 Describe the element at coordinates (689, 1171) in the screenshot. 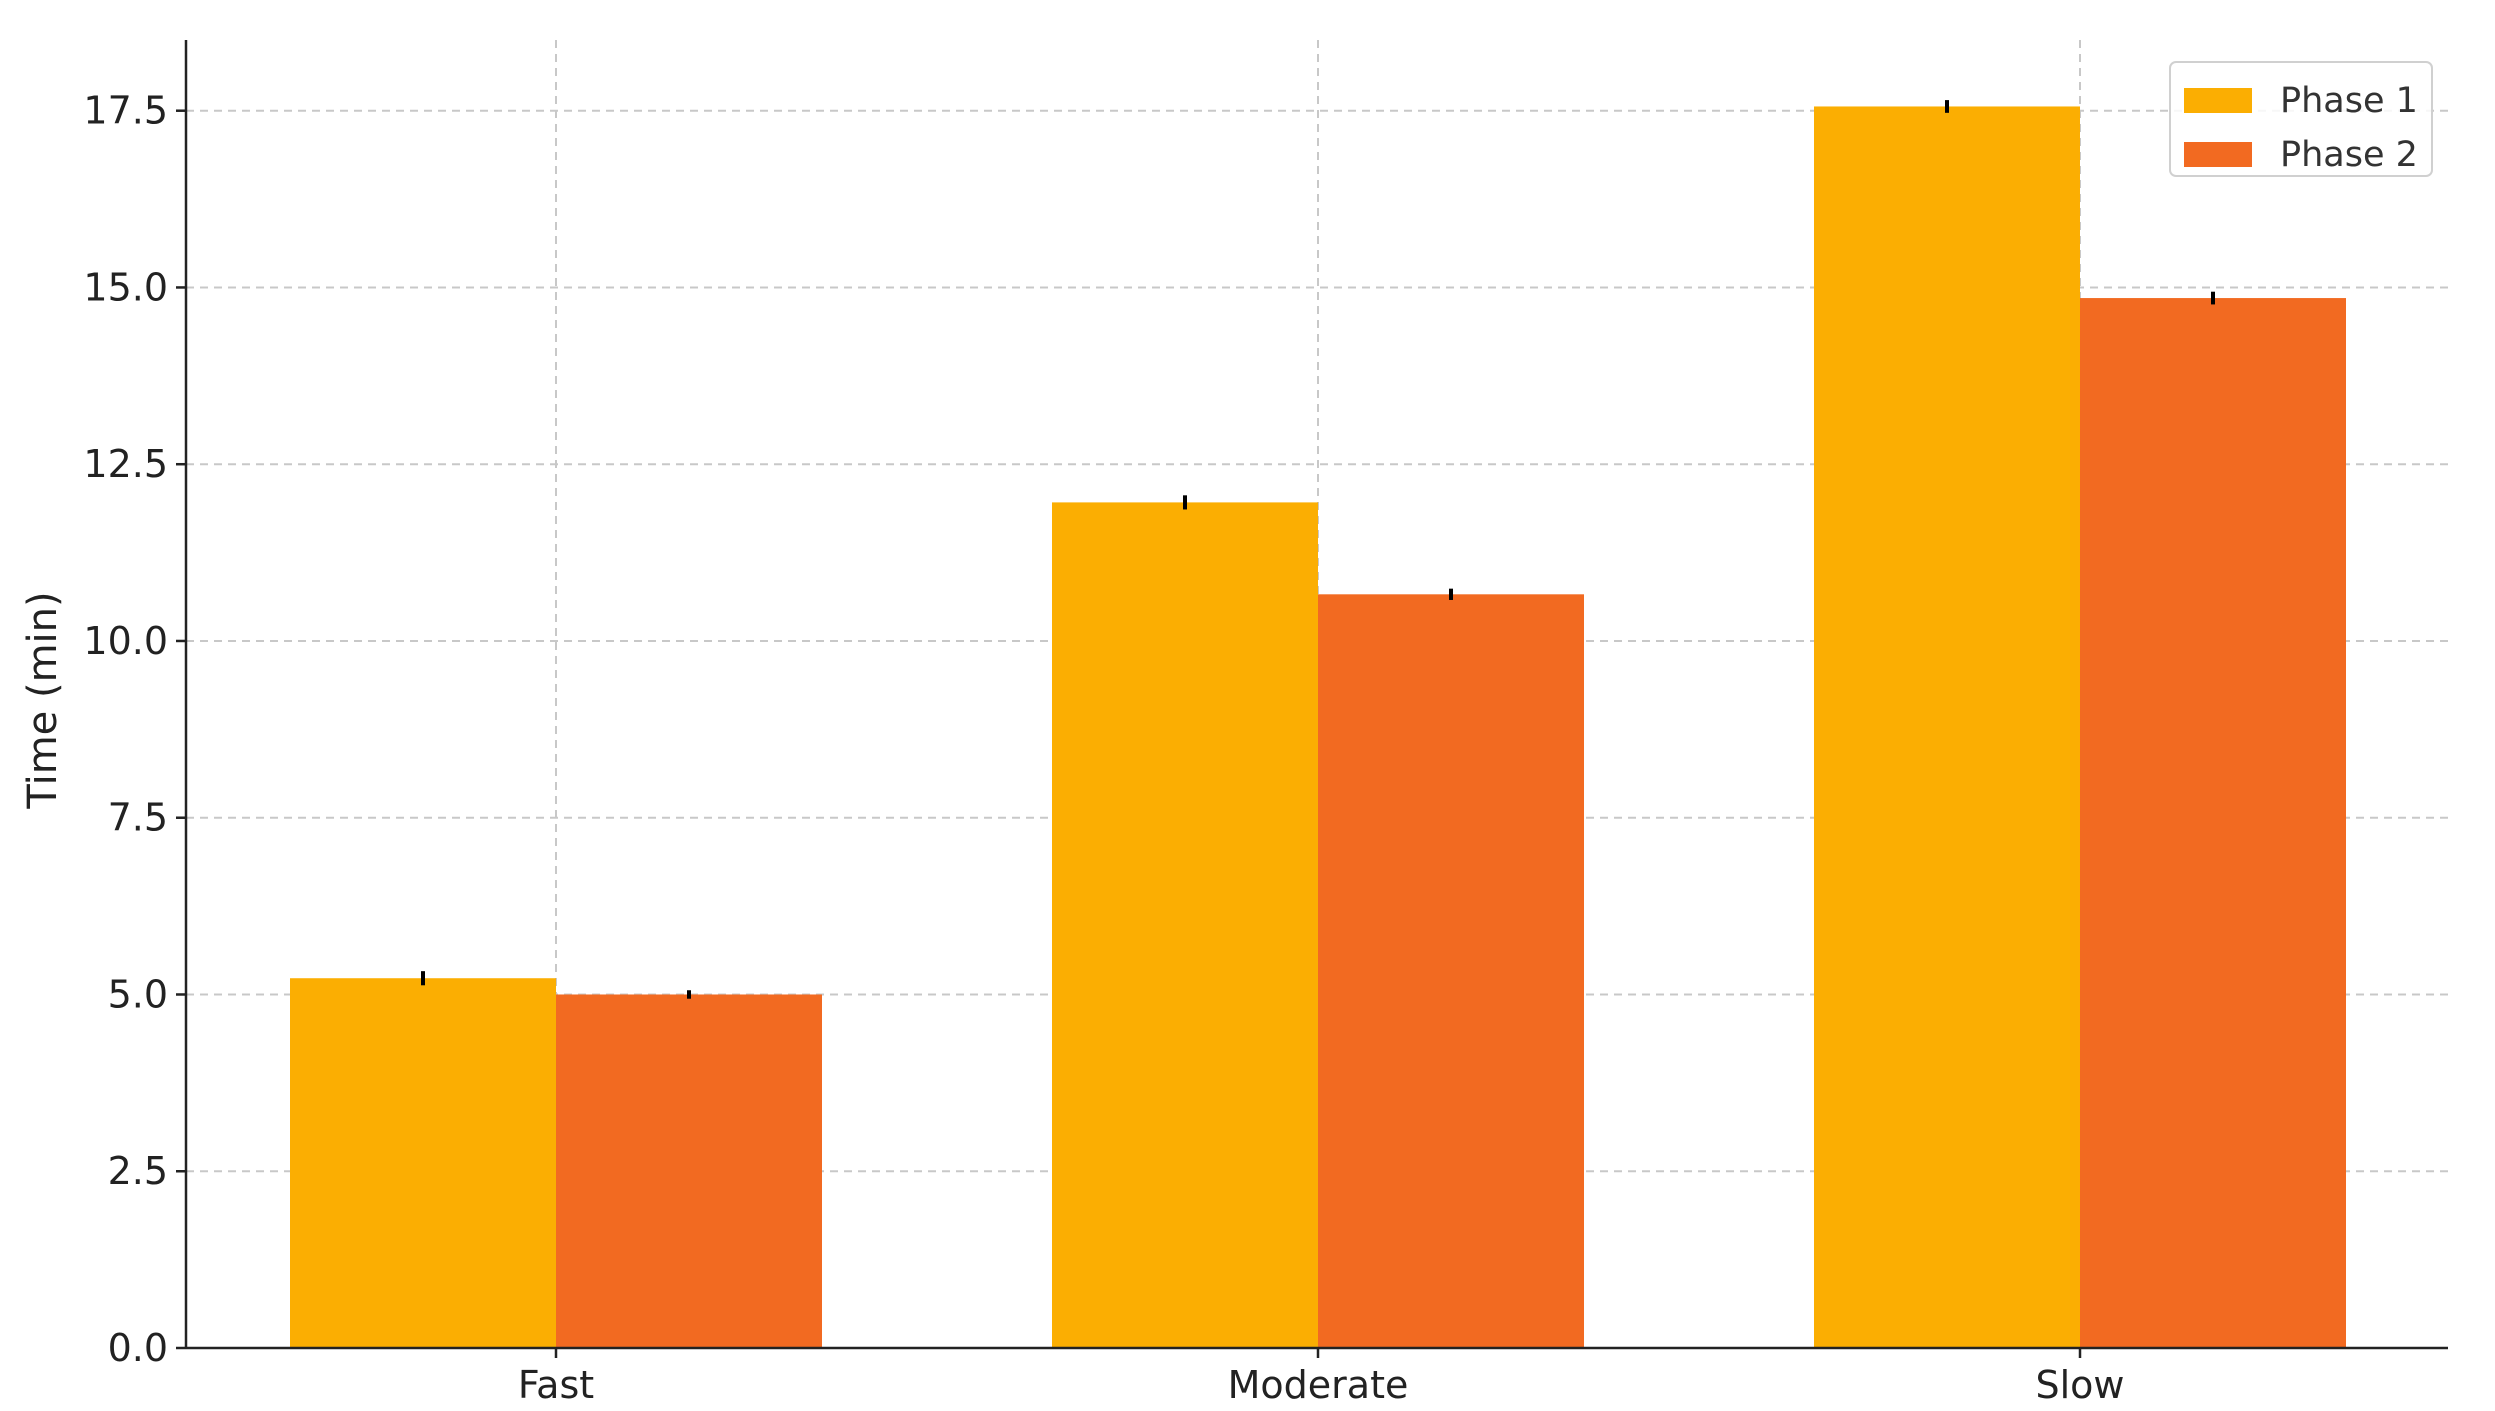

I see `bar-phase-2-fast` at that location.